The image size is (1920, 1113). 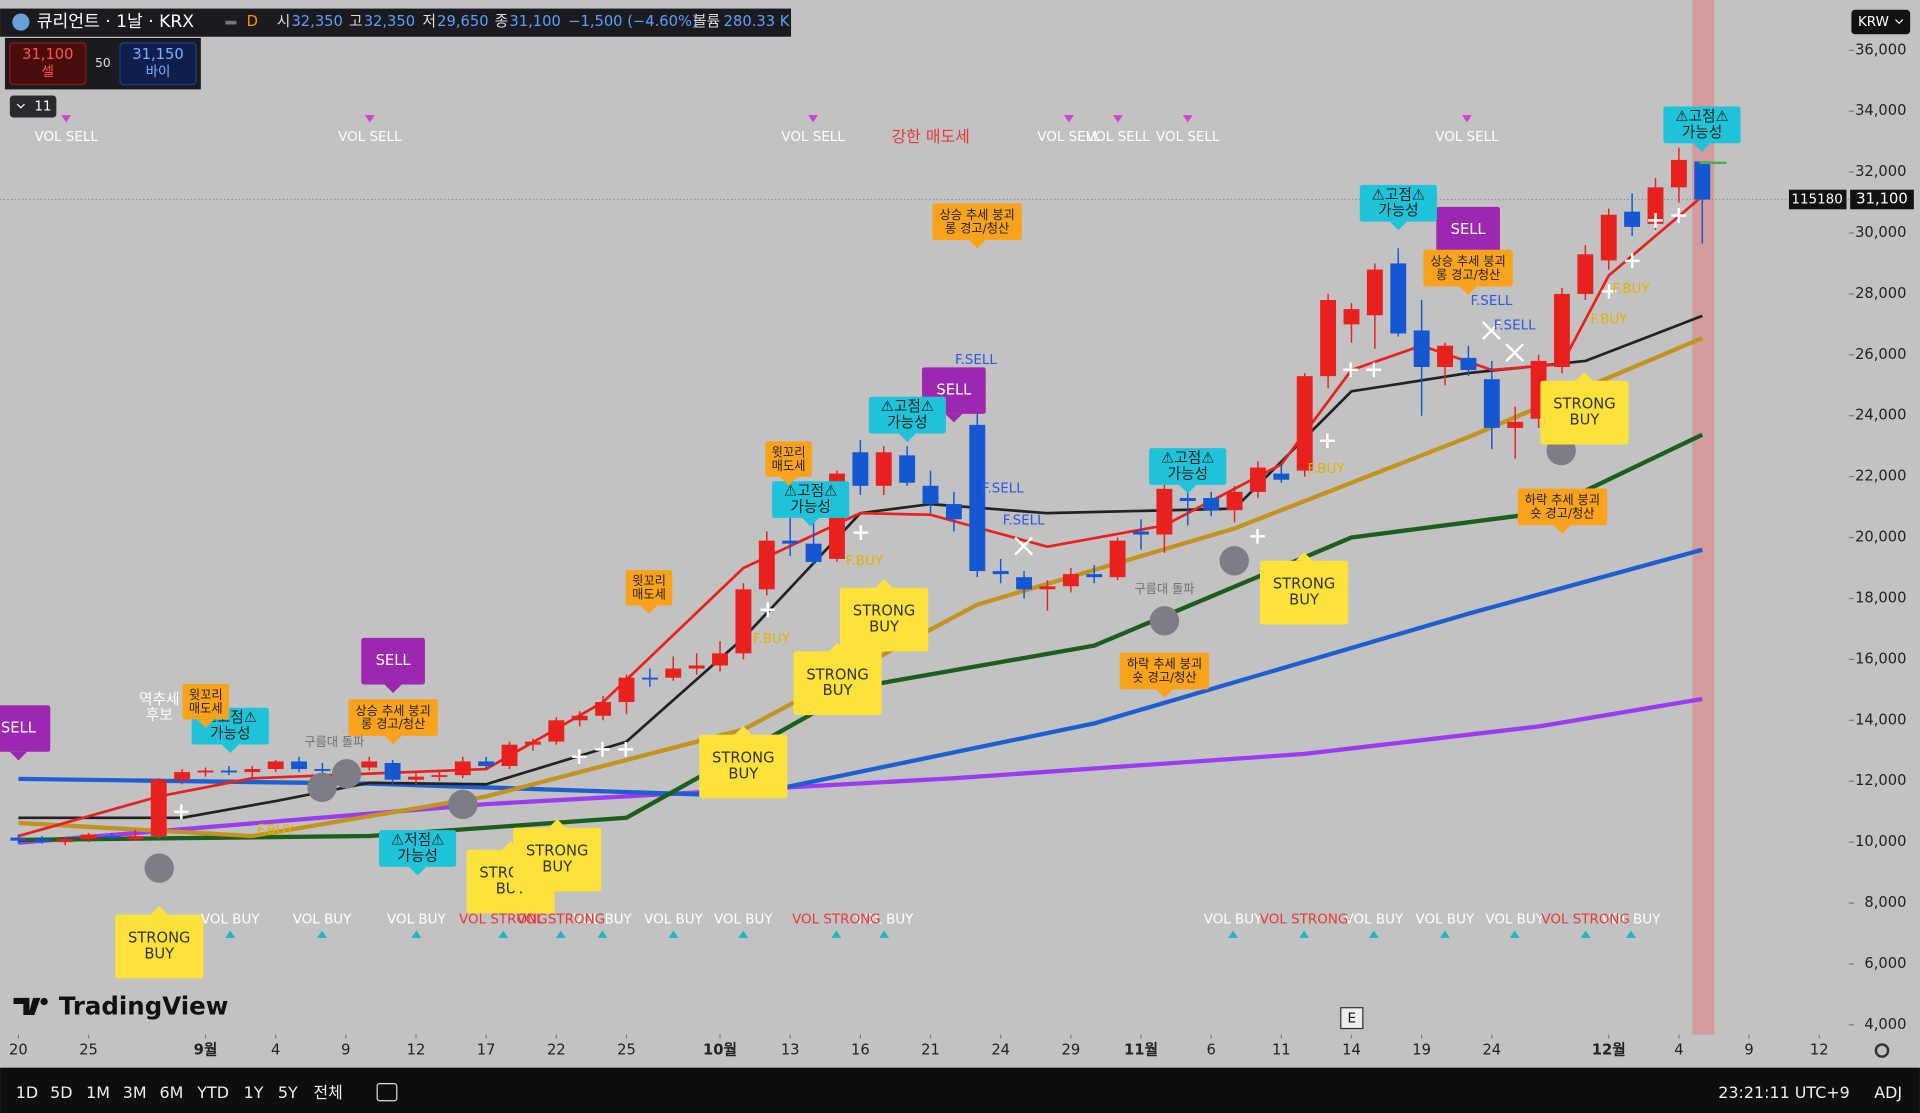 I want to click on label-text: ⚠고점⚠ 가능성, so click(x=1398, y=202).